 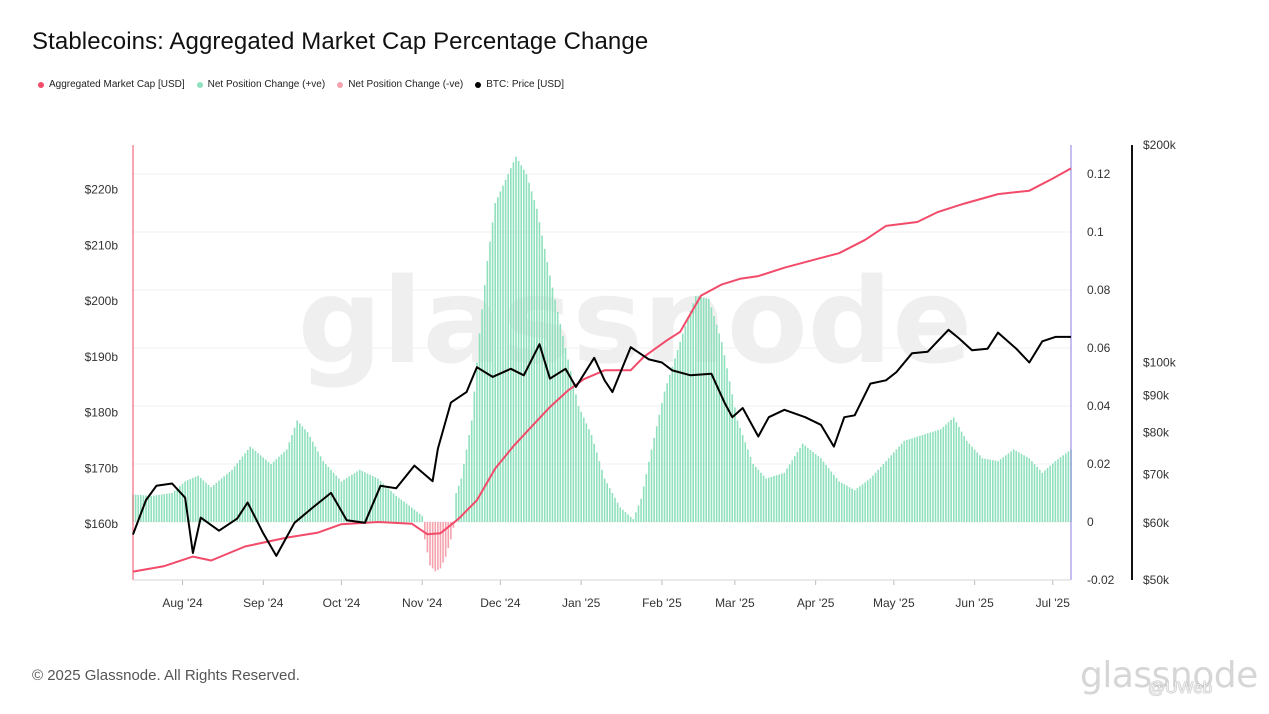 I want to click on legend-item-net-position-positive: Net Position Change (+ve), so click(x=260, y=84).